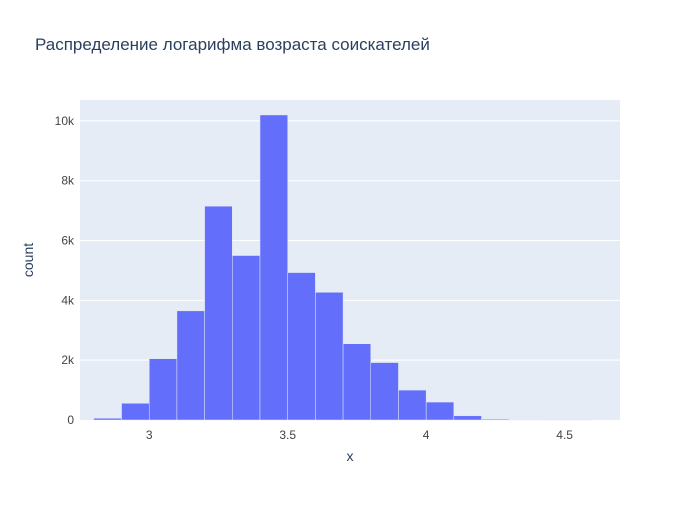 The width and height of the screenshot is (700, 505). Describe the element at coordinates (68, 181) in the screenshot. I see `y-tick-label: 8k` at that location.